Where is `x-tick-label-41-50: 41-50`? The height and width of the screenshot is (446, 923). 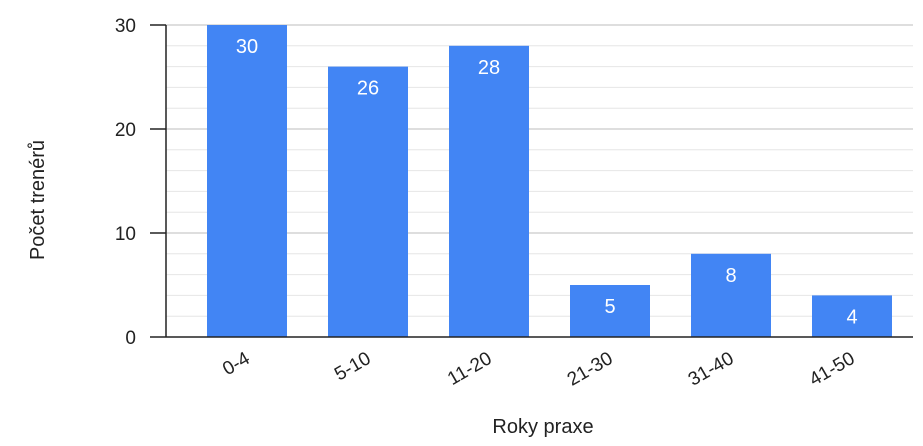 x-tick-label-41-50: 41-50 is located at coordinates (832, 369).